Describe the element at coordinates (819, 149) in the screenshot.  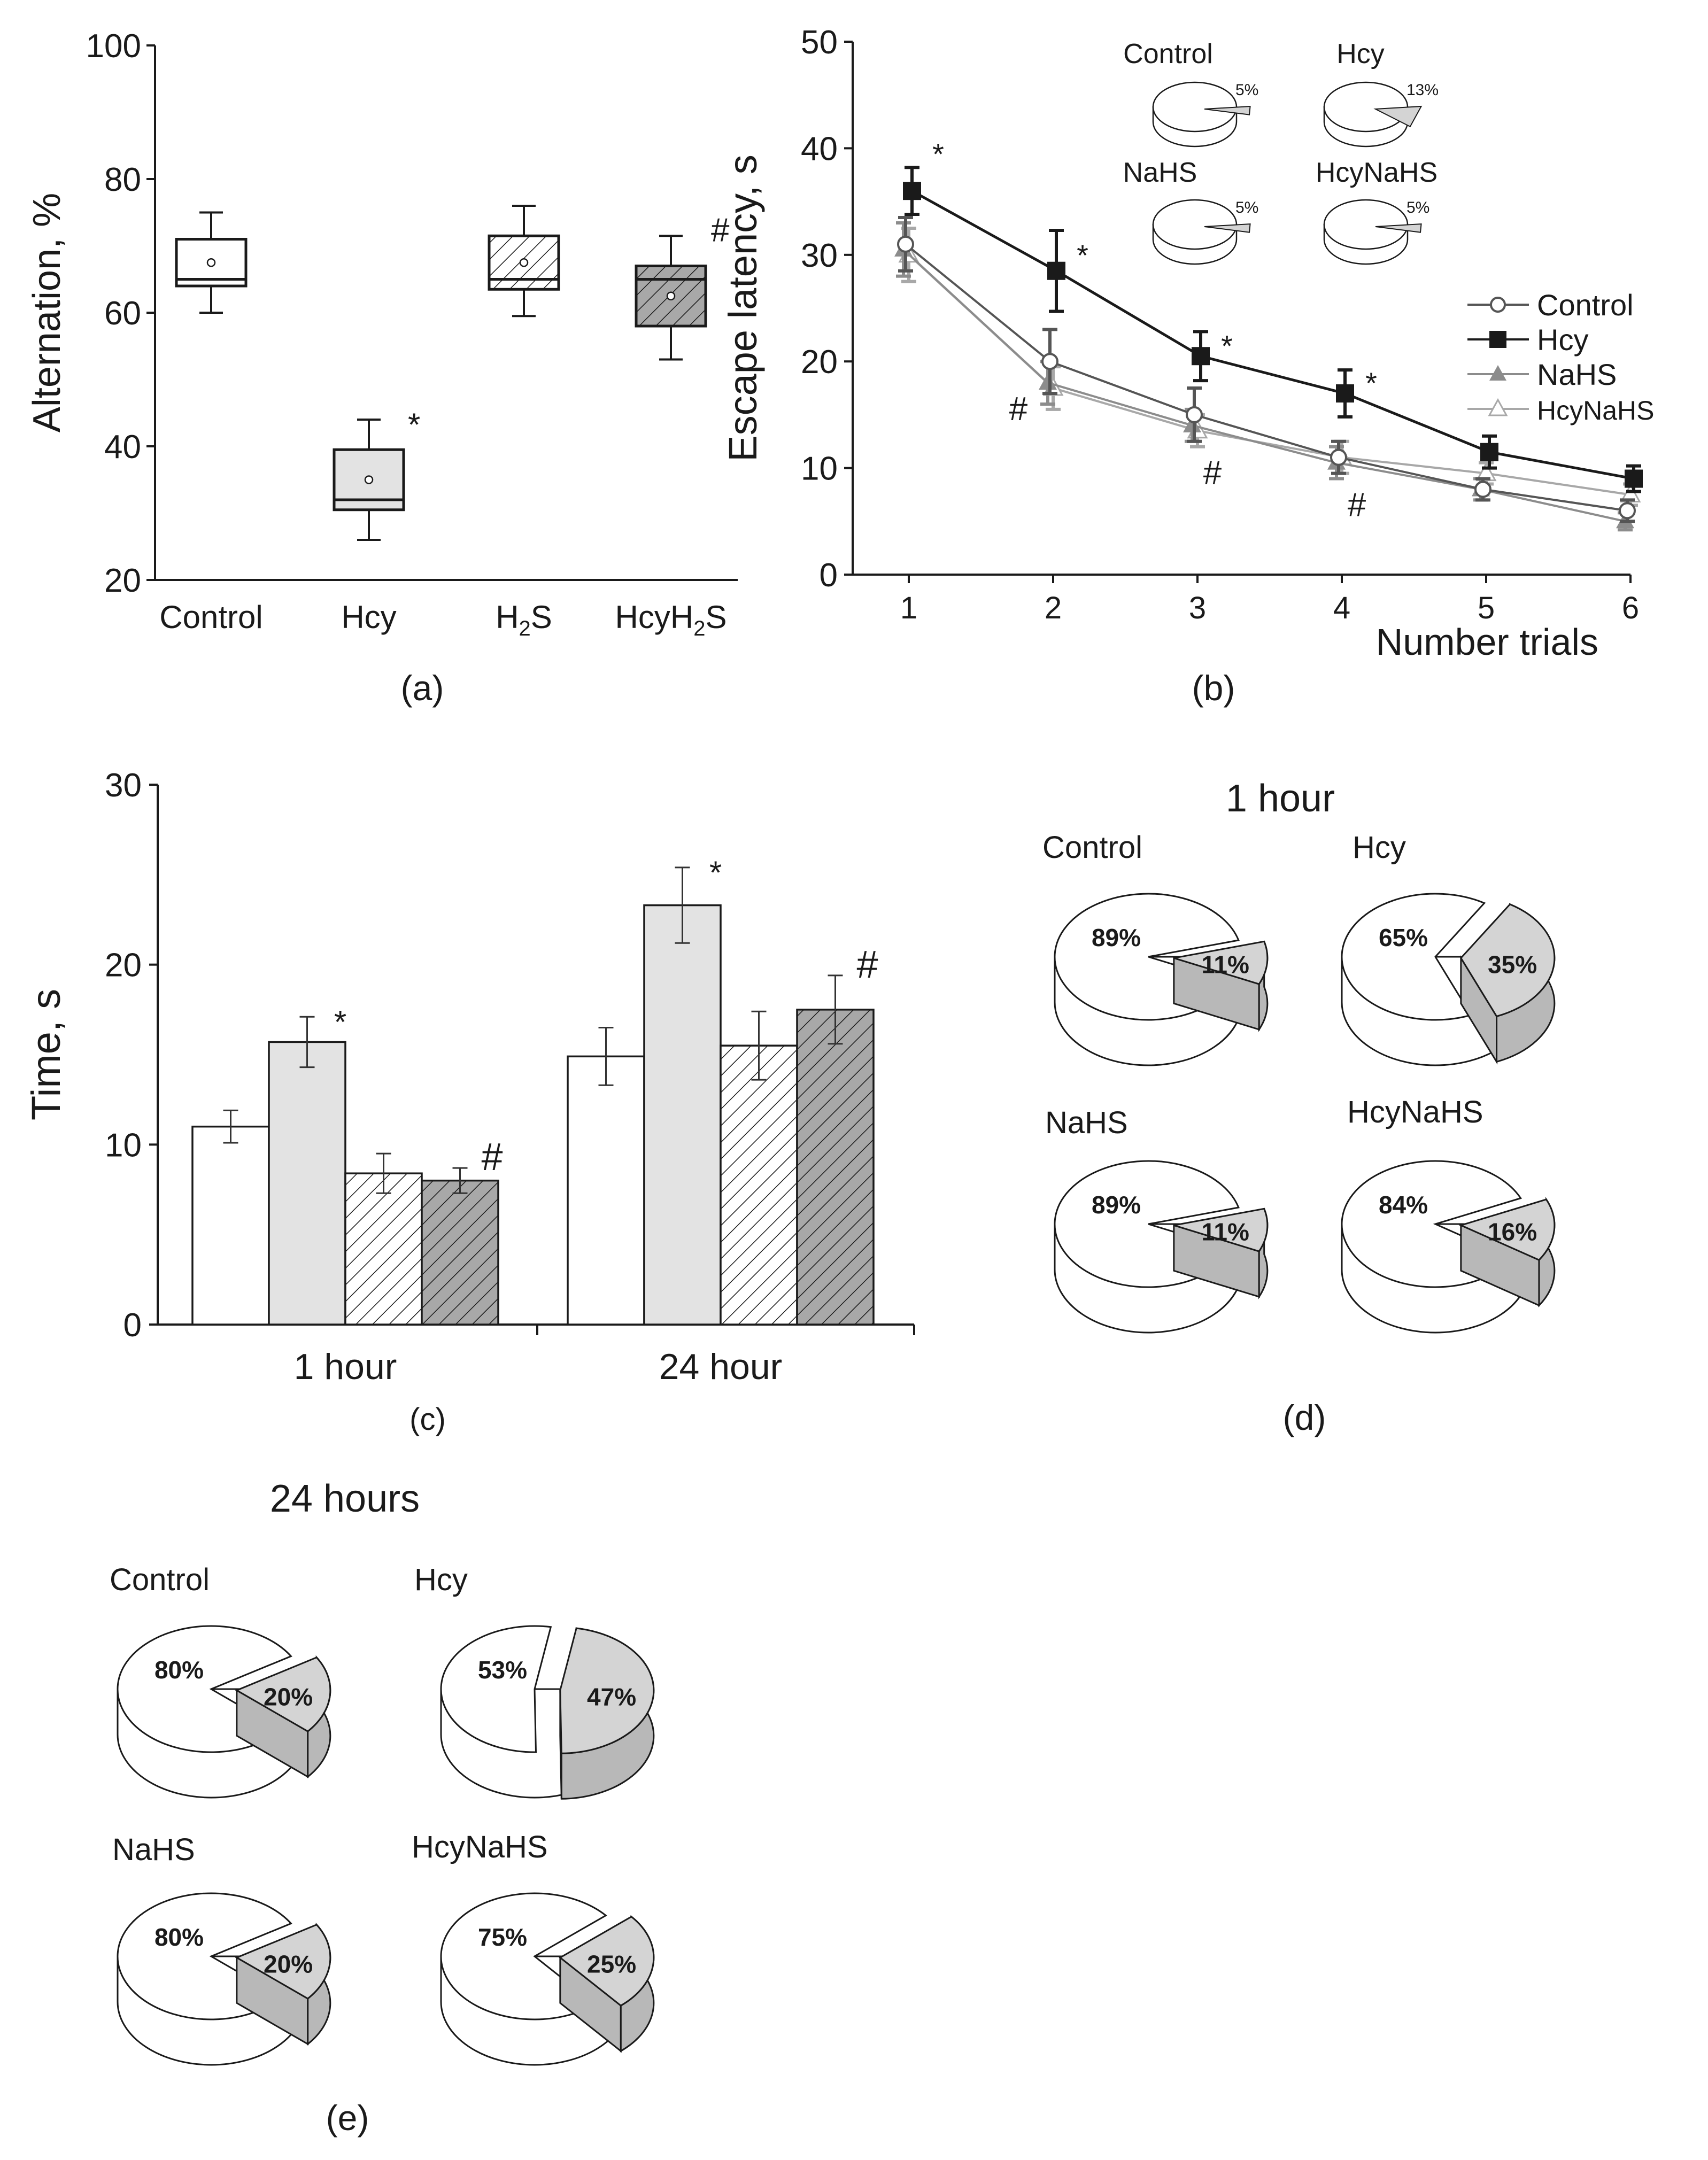
I see `y-tick-label: 40` at that location.